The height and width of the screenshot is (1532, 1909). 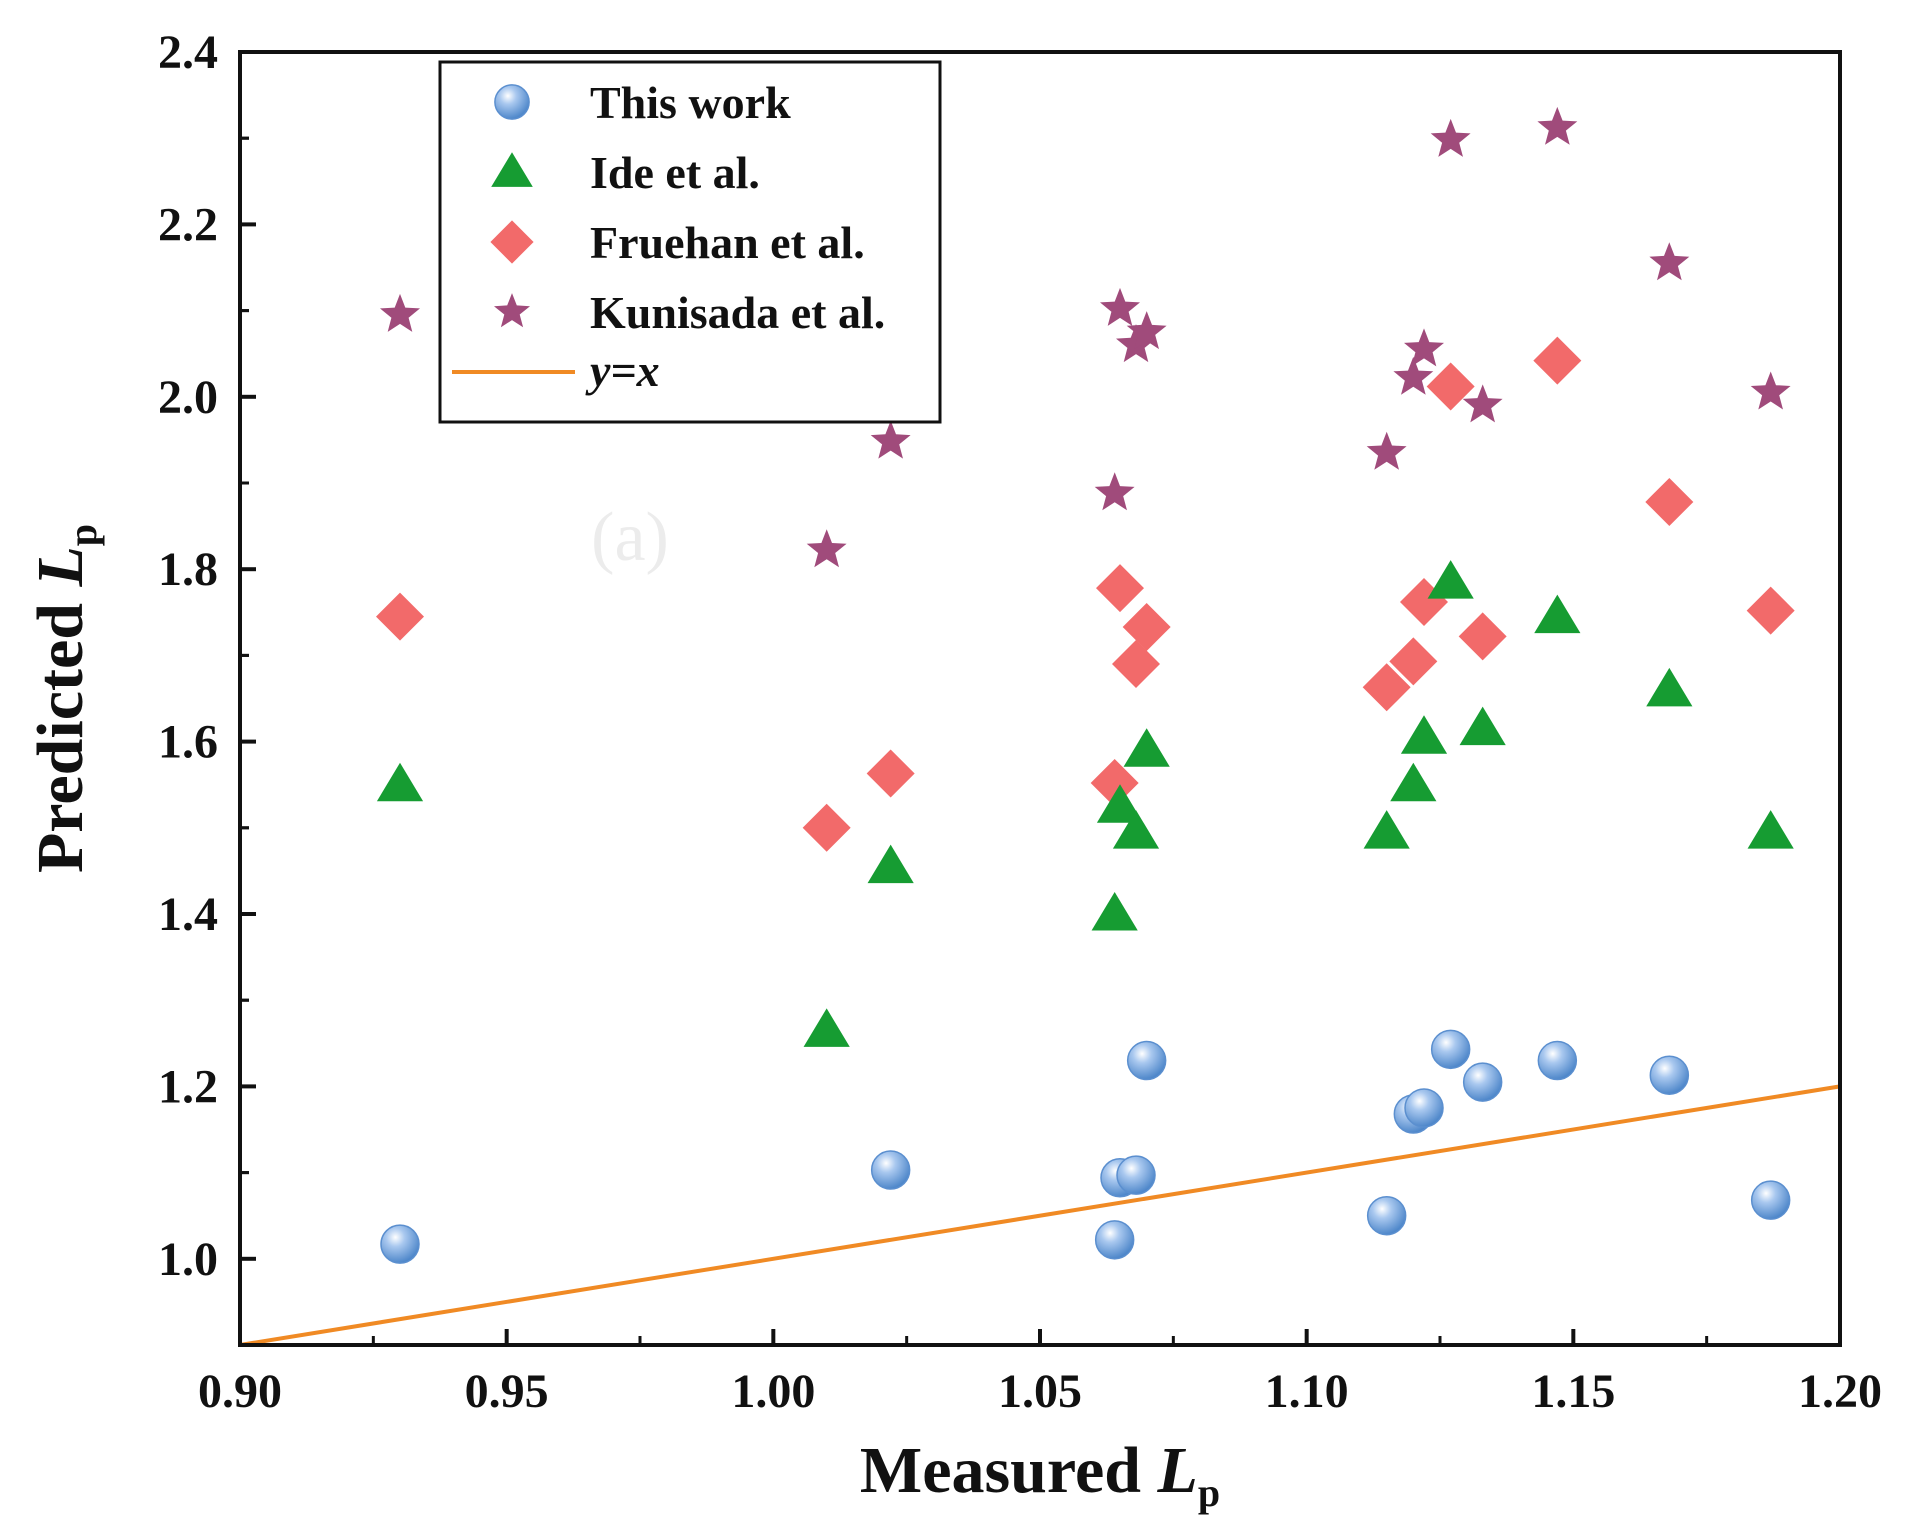 I want to click on reference-line-layer, so click(x=1040, y=1215).